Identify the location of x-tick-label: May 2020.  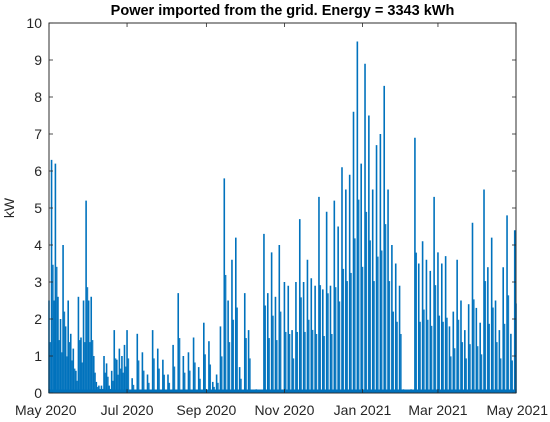
(46, 410).